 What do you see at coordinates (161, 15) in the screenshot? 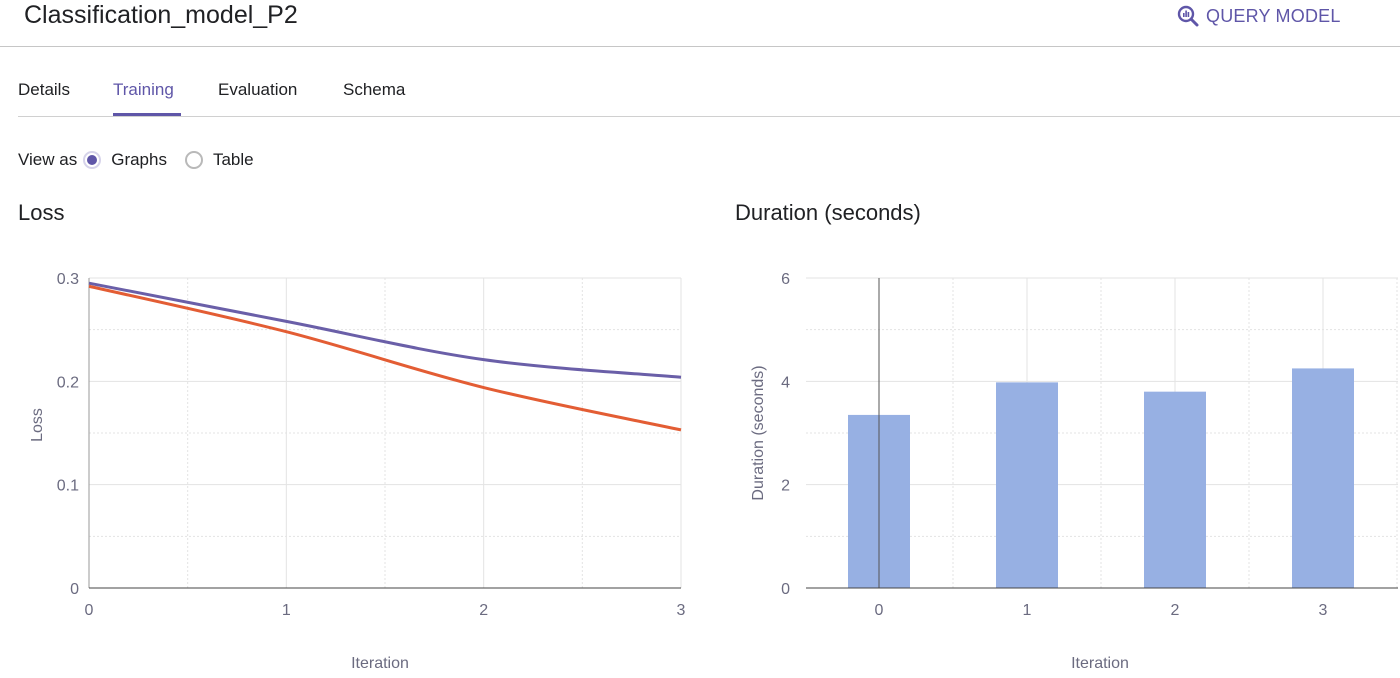
I see `model-title: Classification_model_P2` at bounding box center [161, 15].